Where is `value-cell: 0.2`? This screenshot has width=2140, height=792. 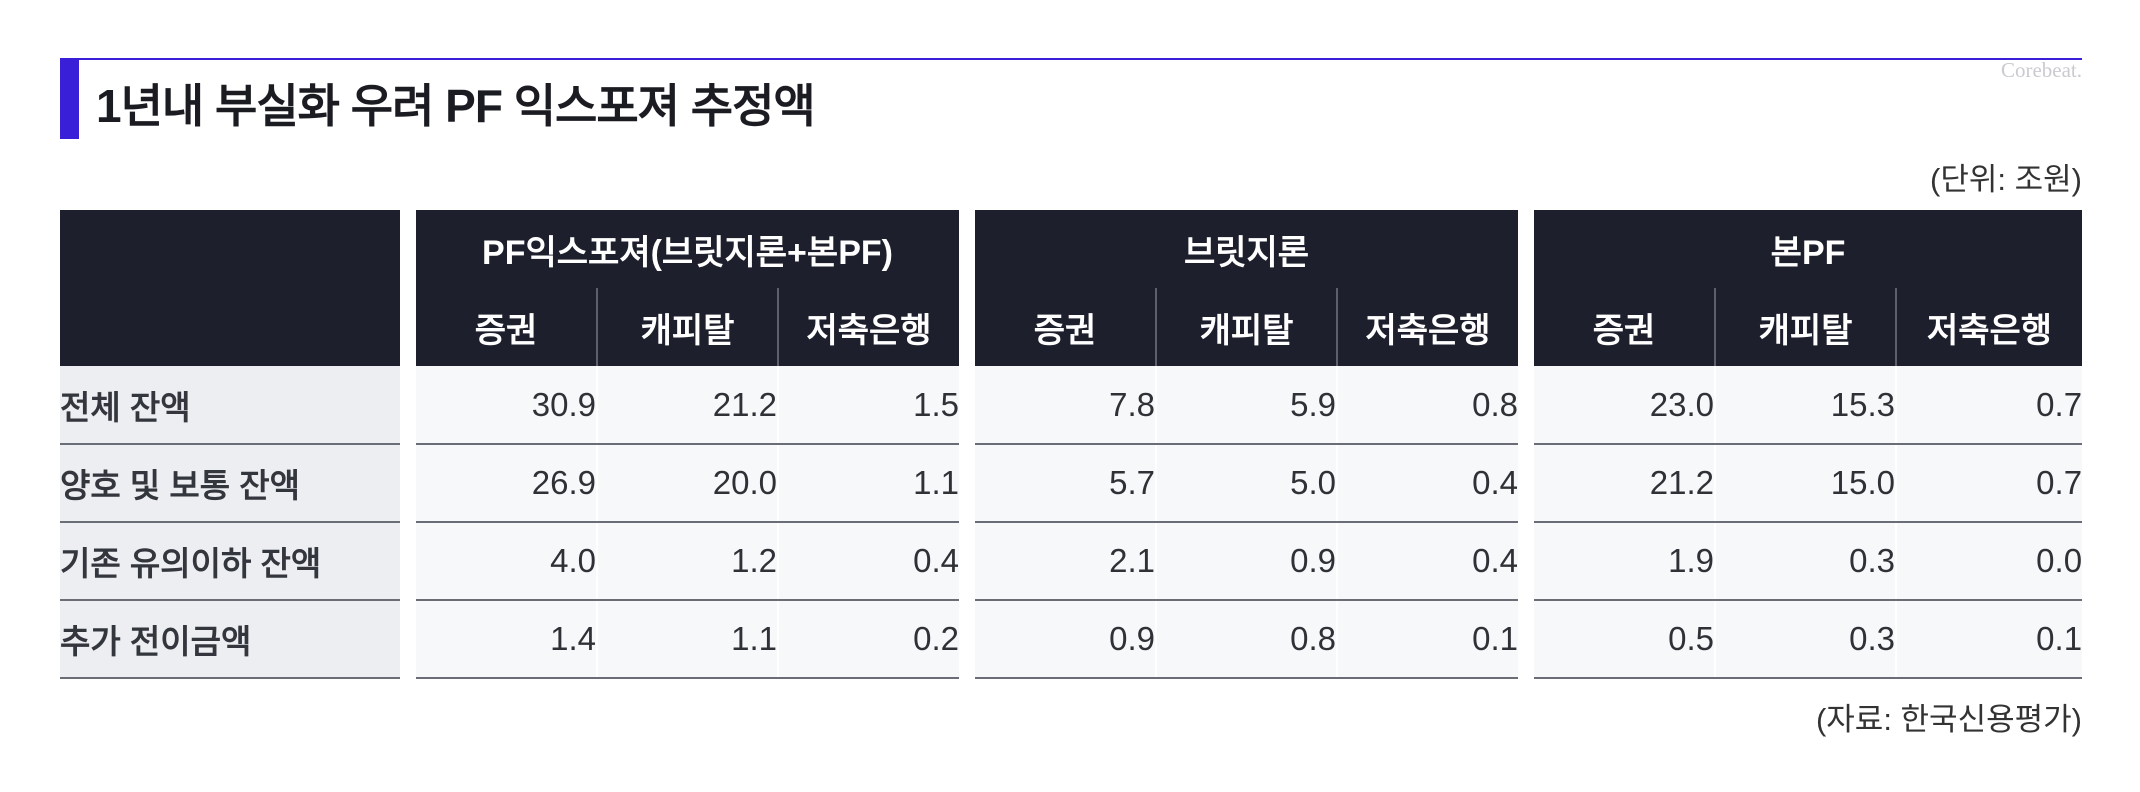 value-cell: 0.2 is located at coordinates (868, 639).